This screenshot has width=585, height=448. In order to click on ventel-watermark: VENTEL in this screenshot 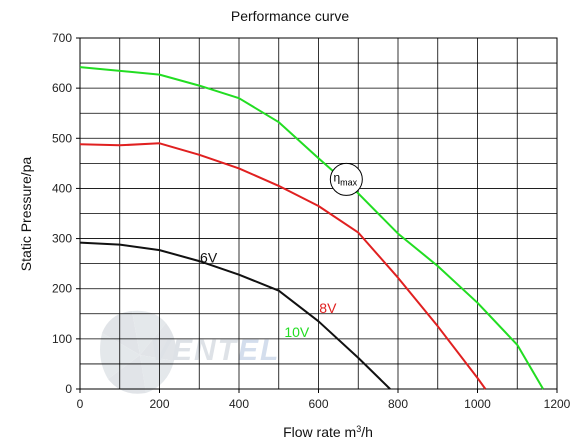, I will do `click(190, 352)`.